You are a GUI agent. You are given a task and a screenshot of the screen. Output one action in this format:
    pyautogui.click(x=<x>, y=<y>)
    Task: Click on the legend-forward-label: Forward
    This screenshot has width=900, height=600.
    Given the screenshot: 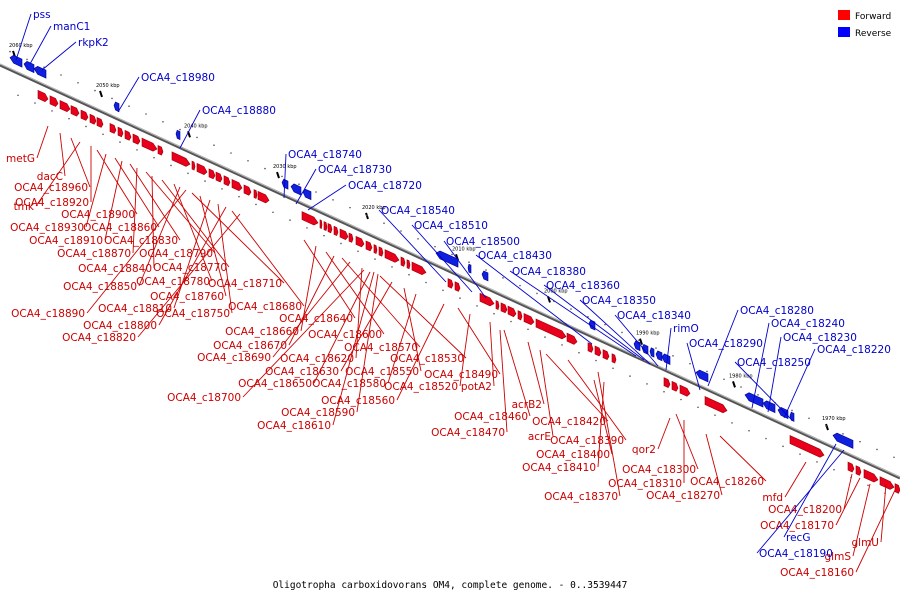 What is the action you would take?
    pyautogui.click(x=873, y=17)
    